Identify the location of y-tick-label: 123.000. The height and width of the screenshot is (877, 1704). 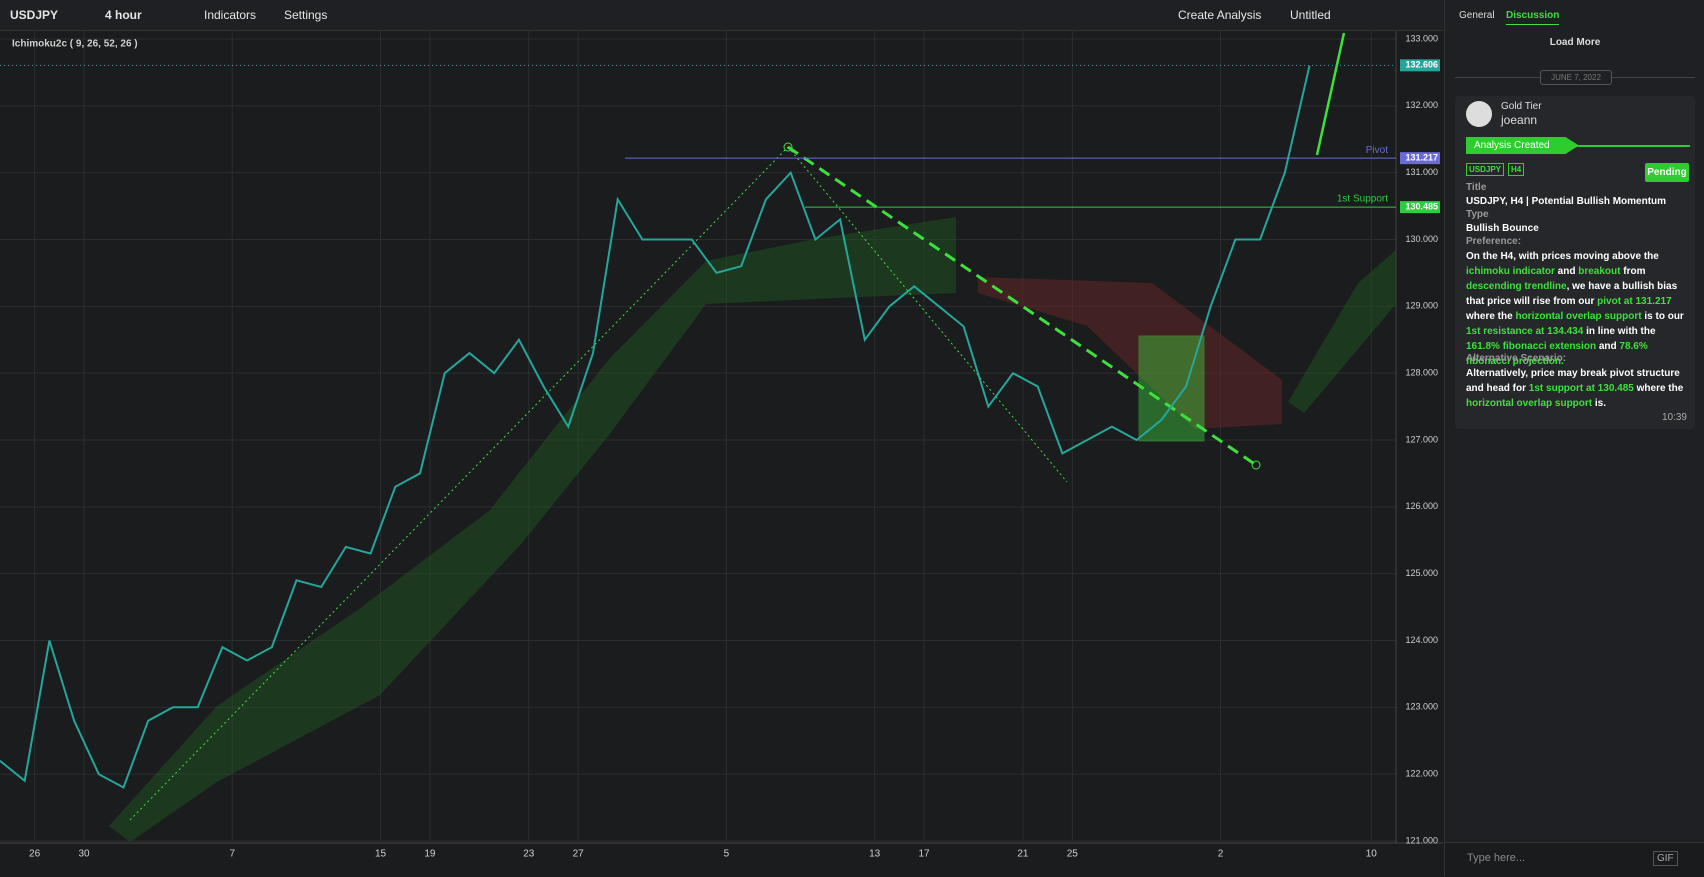
(1421, 707).